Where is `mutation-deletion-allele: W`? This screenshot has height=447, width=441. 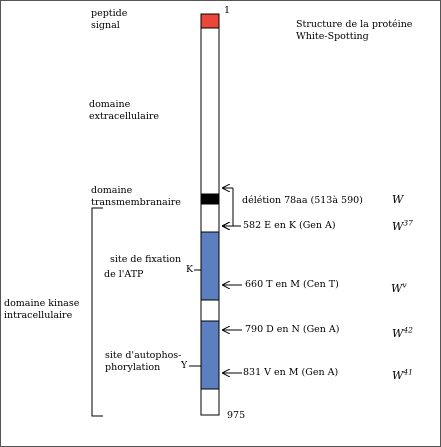
mutation-deletion-allele: W is located at coordinates (398, 199).